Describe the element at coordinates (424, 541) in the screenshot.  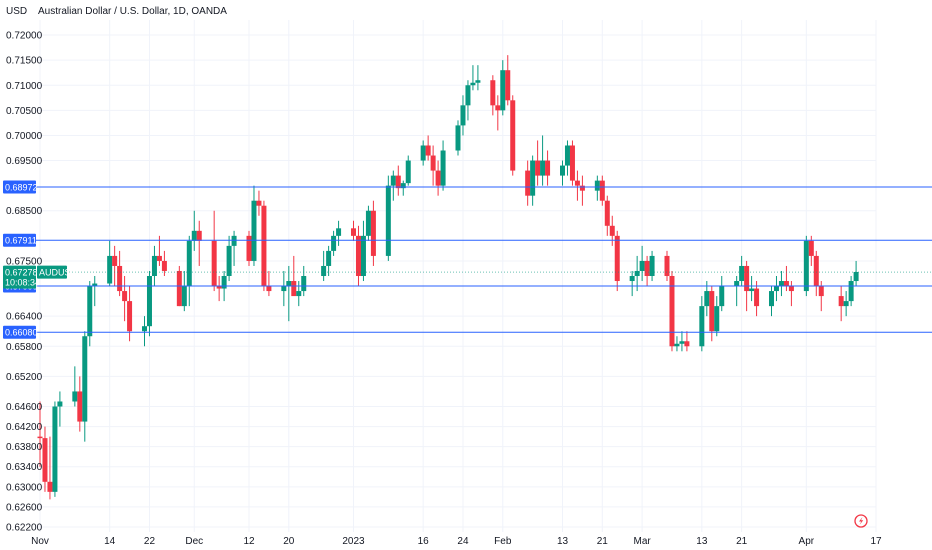
I see `time-tick-label: 16` at that location.